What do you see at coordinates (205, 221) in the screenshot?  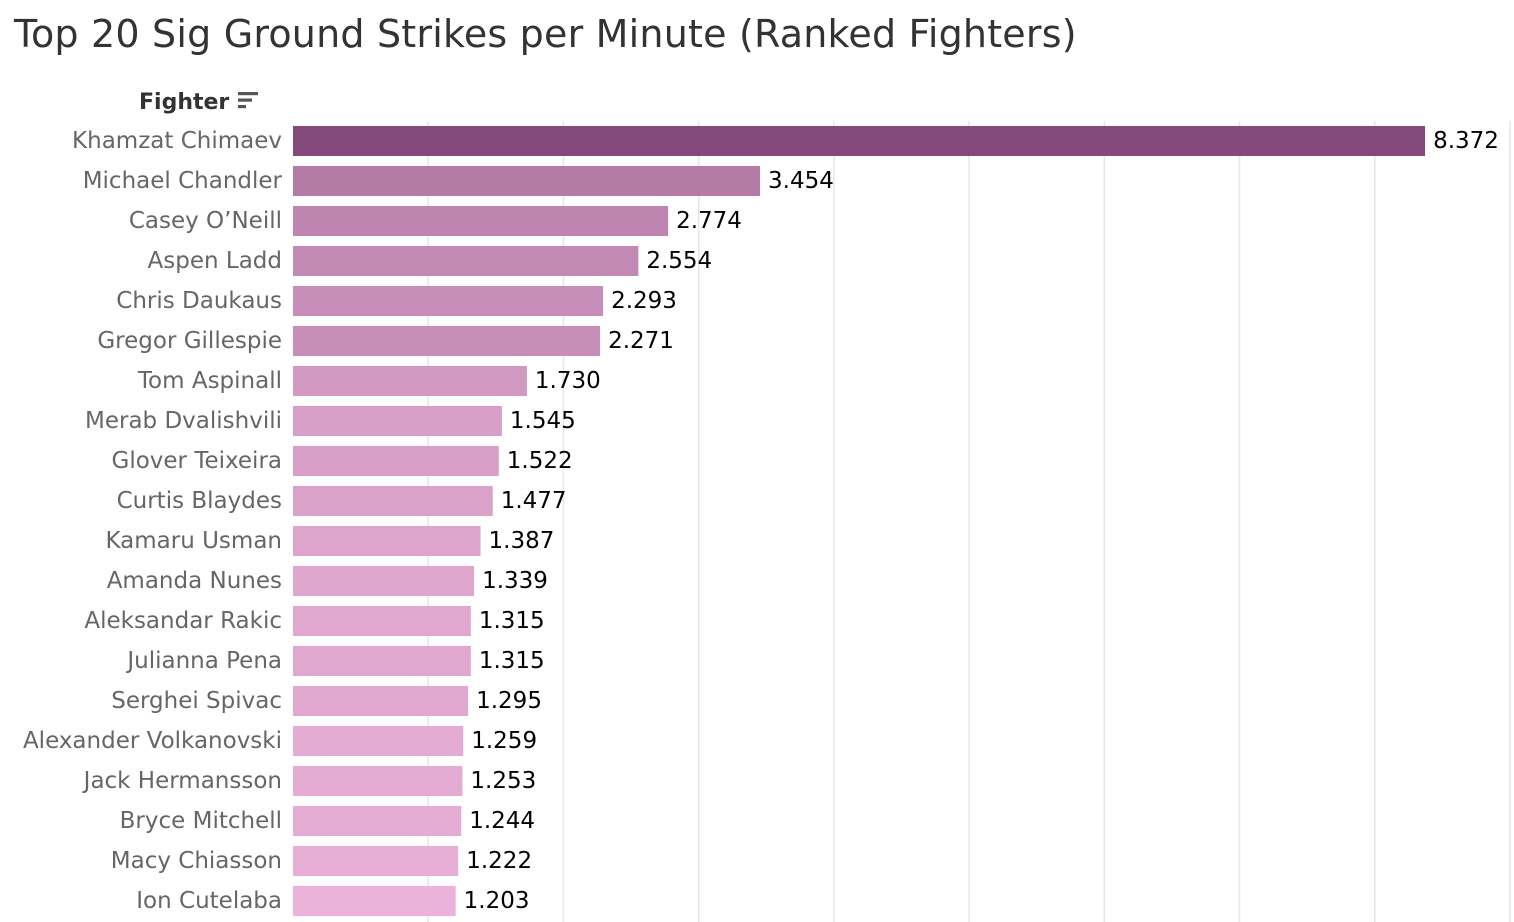 I see `category-label: Casey O’Neill` at bounding box center [205, 221].